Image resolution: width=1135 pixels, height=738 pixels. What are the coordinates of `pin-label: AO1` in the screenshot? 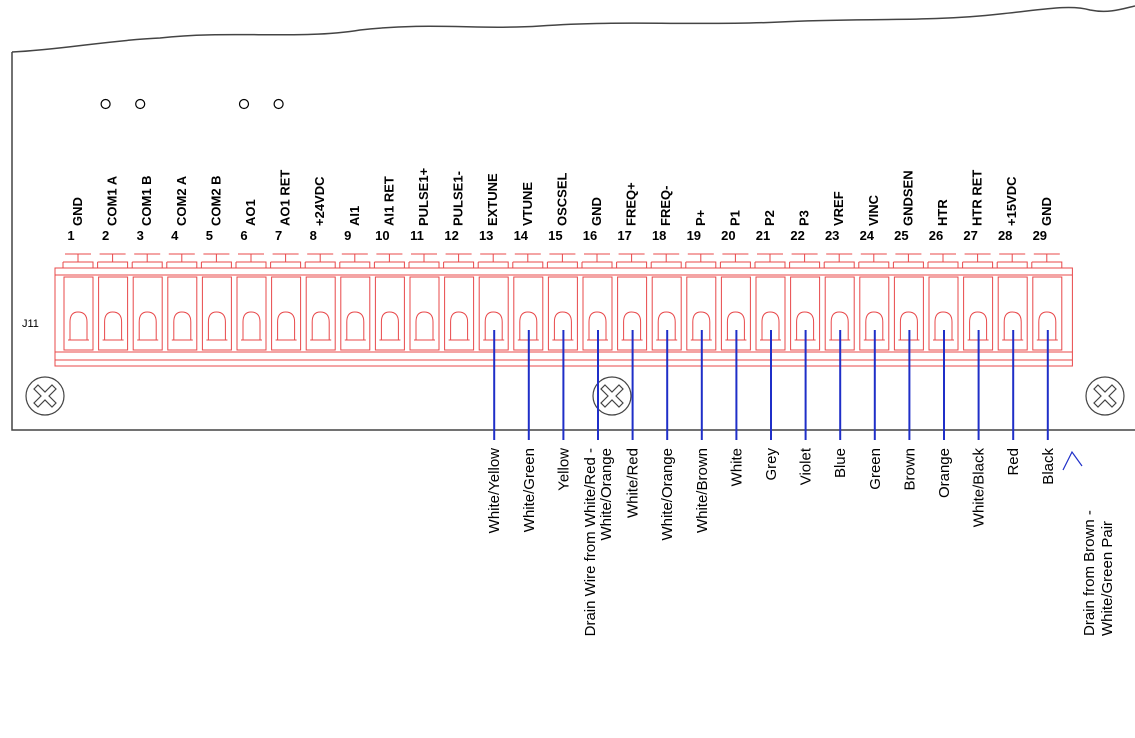 It's located at (250, 212).